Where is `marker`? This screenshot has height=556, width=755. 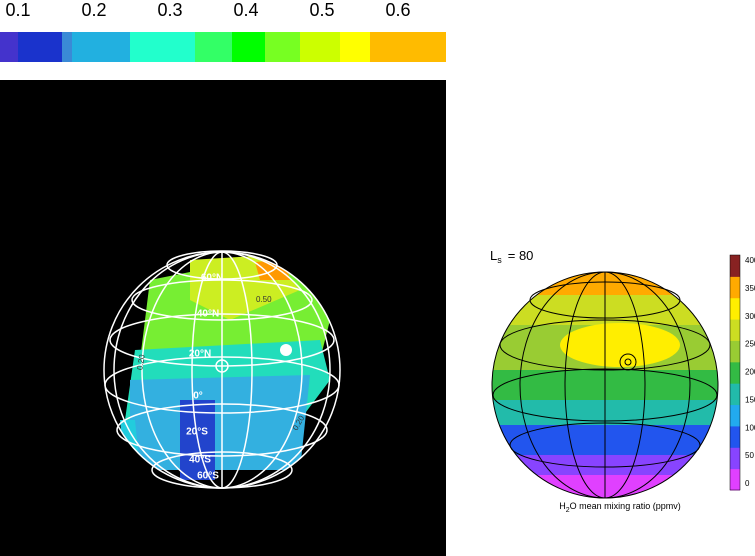
marker is located at coordinates (286, 350).